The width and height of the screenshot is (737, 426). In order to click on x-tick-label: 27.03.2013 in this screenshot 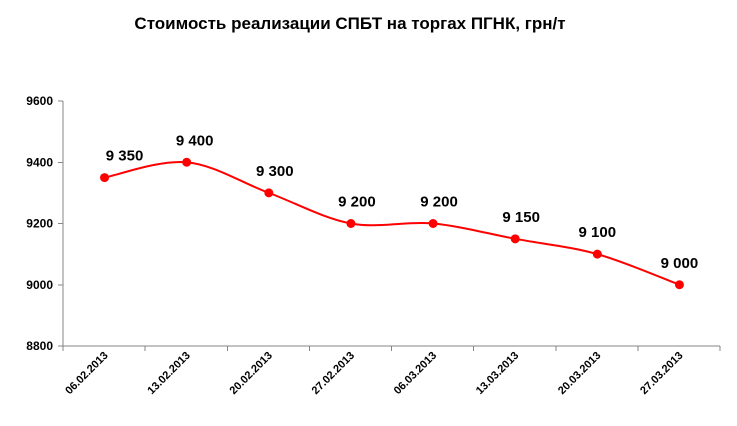, I will do `click(661, 373)`.